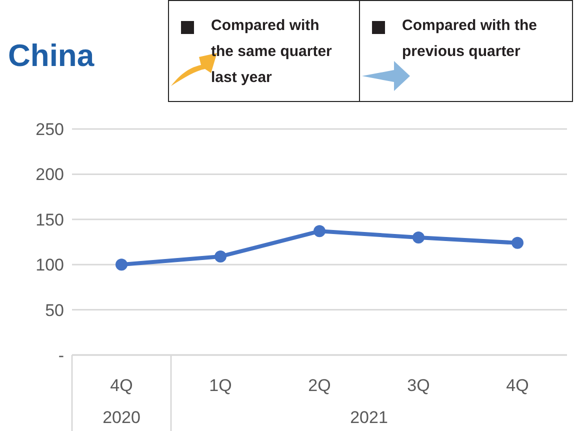 The width and height of the screenshot is (575, 431). What do you see at coordinates (470, 39) in the screenshot?
I see `text: Compared with the previous quarter` at bounding box center [470, 39].